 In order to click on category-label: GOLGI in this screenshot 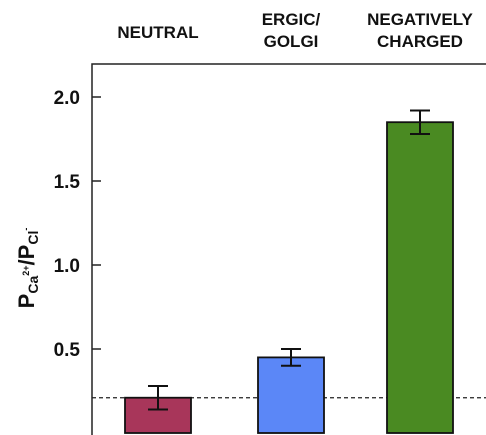, I will do `click(291, 41)`.